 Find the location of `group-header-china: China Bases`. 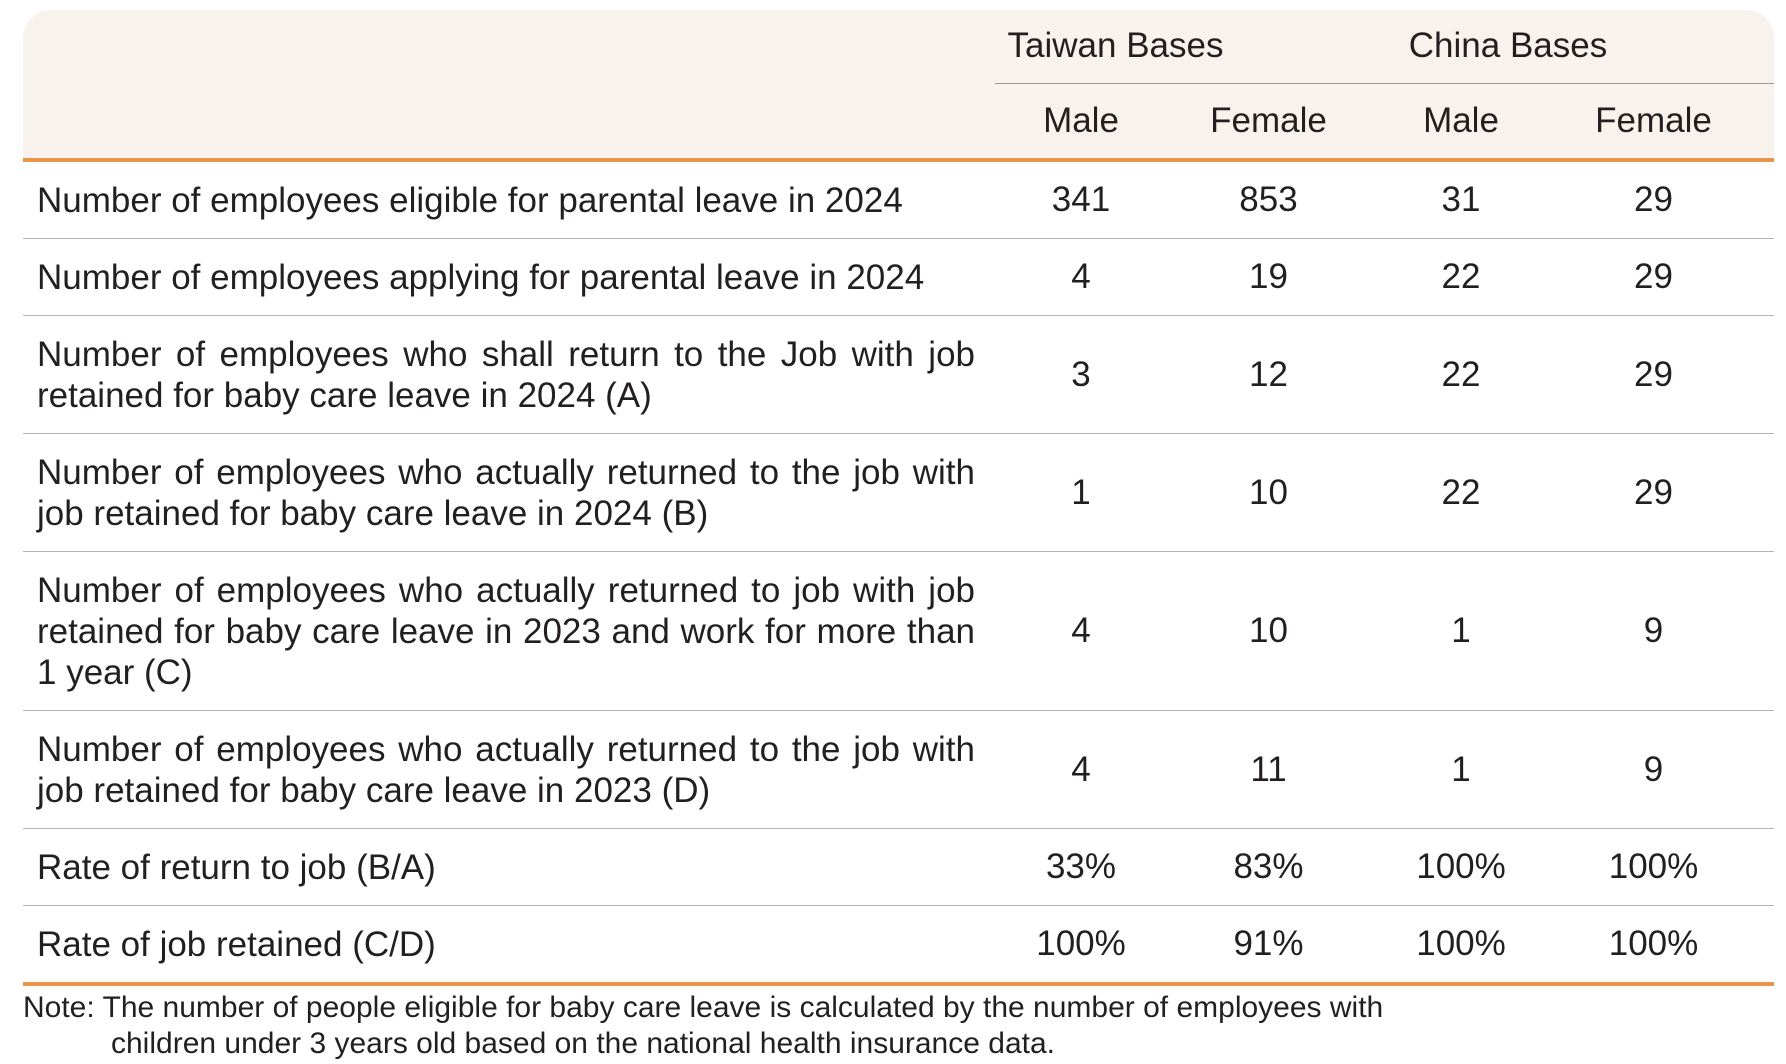

group-header-china: China Bases is located at coordinates (1508, 45).